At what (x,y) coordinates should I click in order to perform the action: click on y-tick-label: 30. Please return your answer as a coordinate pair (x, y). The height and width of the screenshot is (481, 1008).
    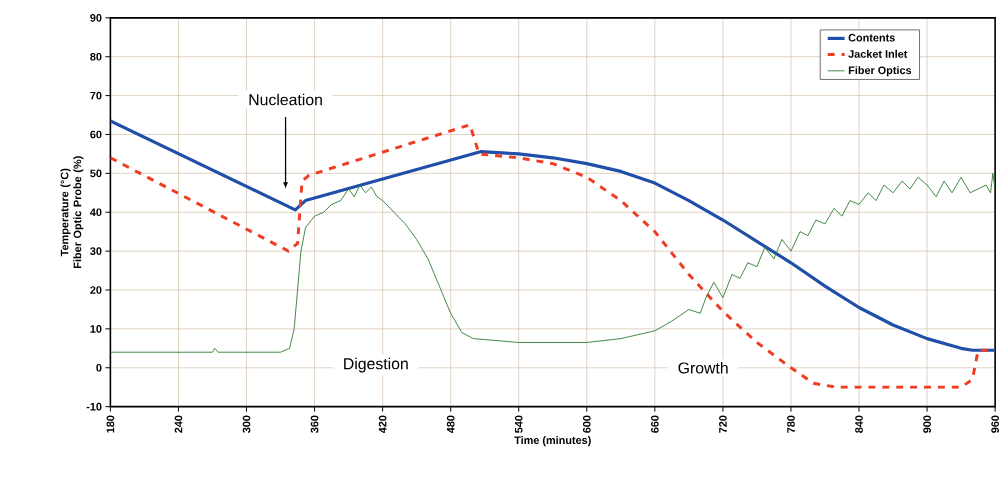
    Looking at the image, I should click on (96, 251).